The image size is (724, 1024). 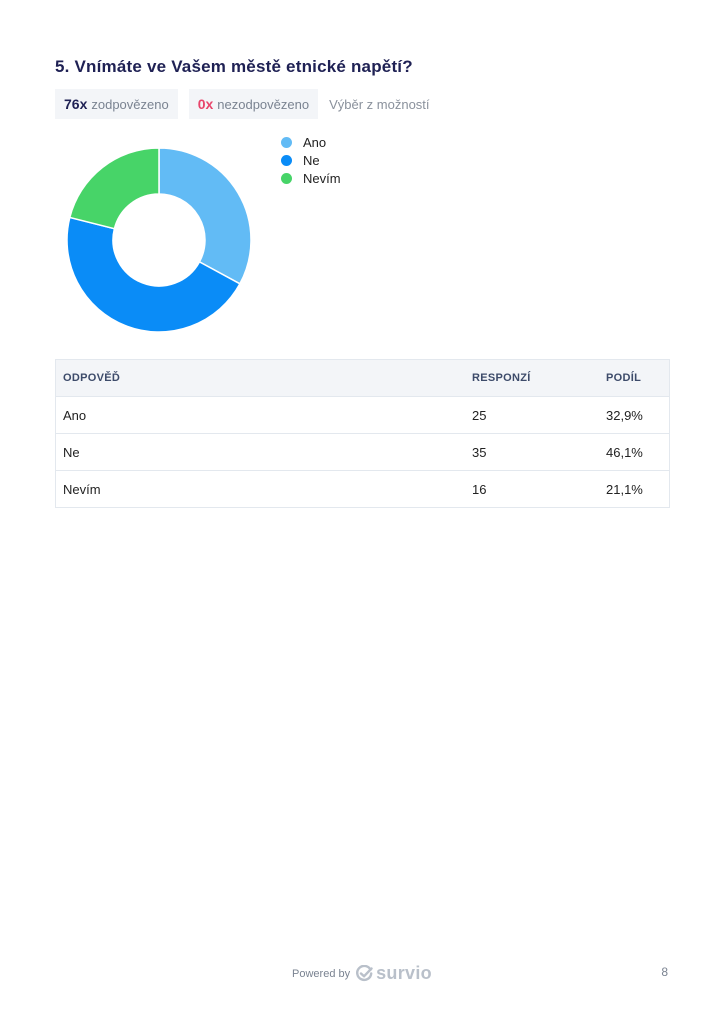 I want to click on header-answer: ODPOVĚĎ, so click(x=260, y=378).